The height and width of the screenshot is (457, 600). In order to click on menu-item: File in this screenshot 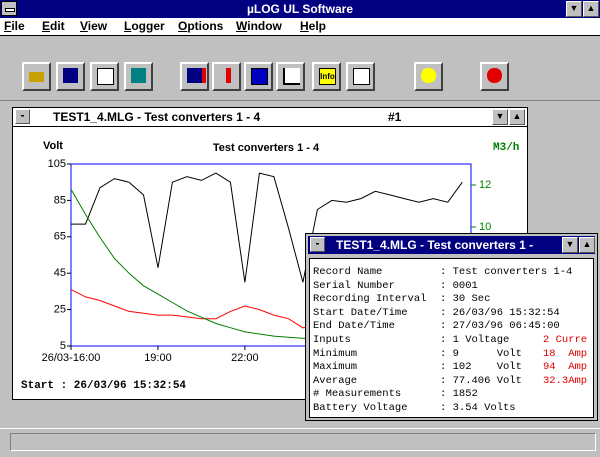, I will do `click(14, 26)`.